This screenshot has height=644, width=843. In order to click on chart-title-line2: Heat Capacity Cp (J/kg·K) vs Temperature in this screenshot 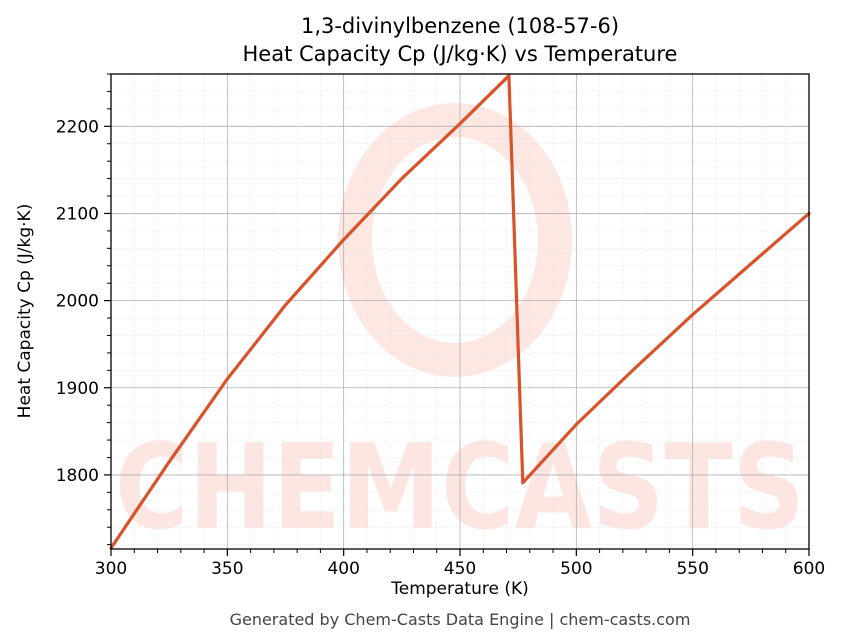, I will do `click(460, 54)`.